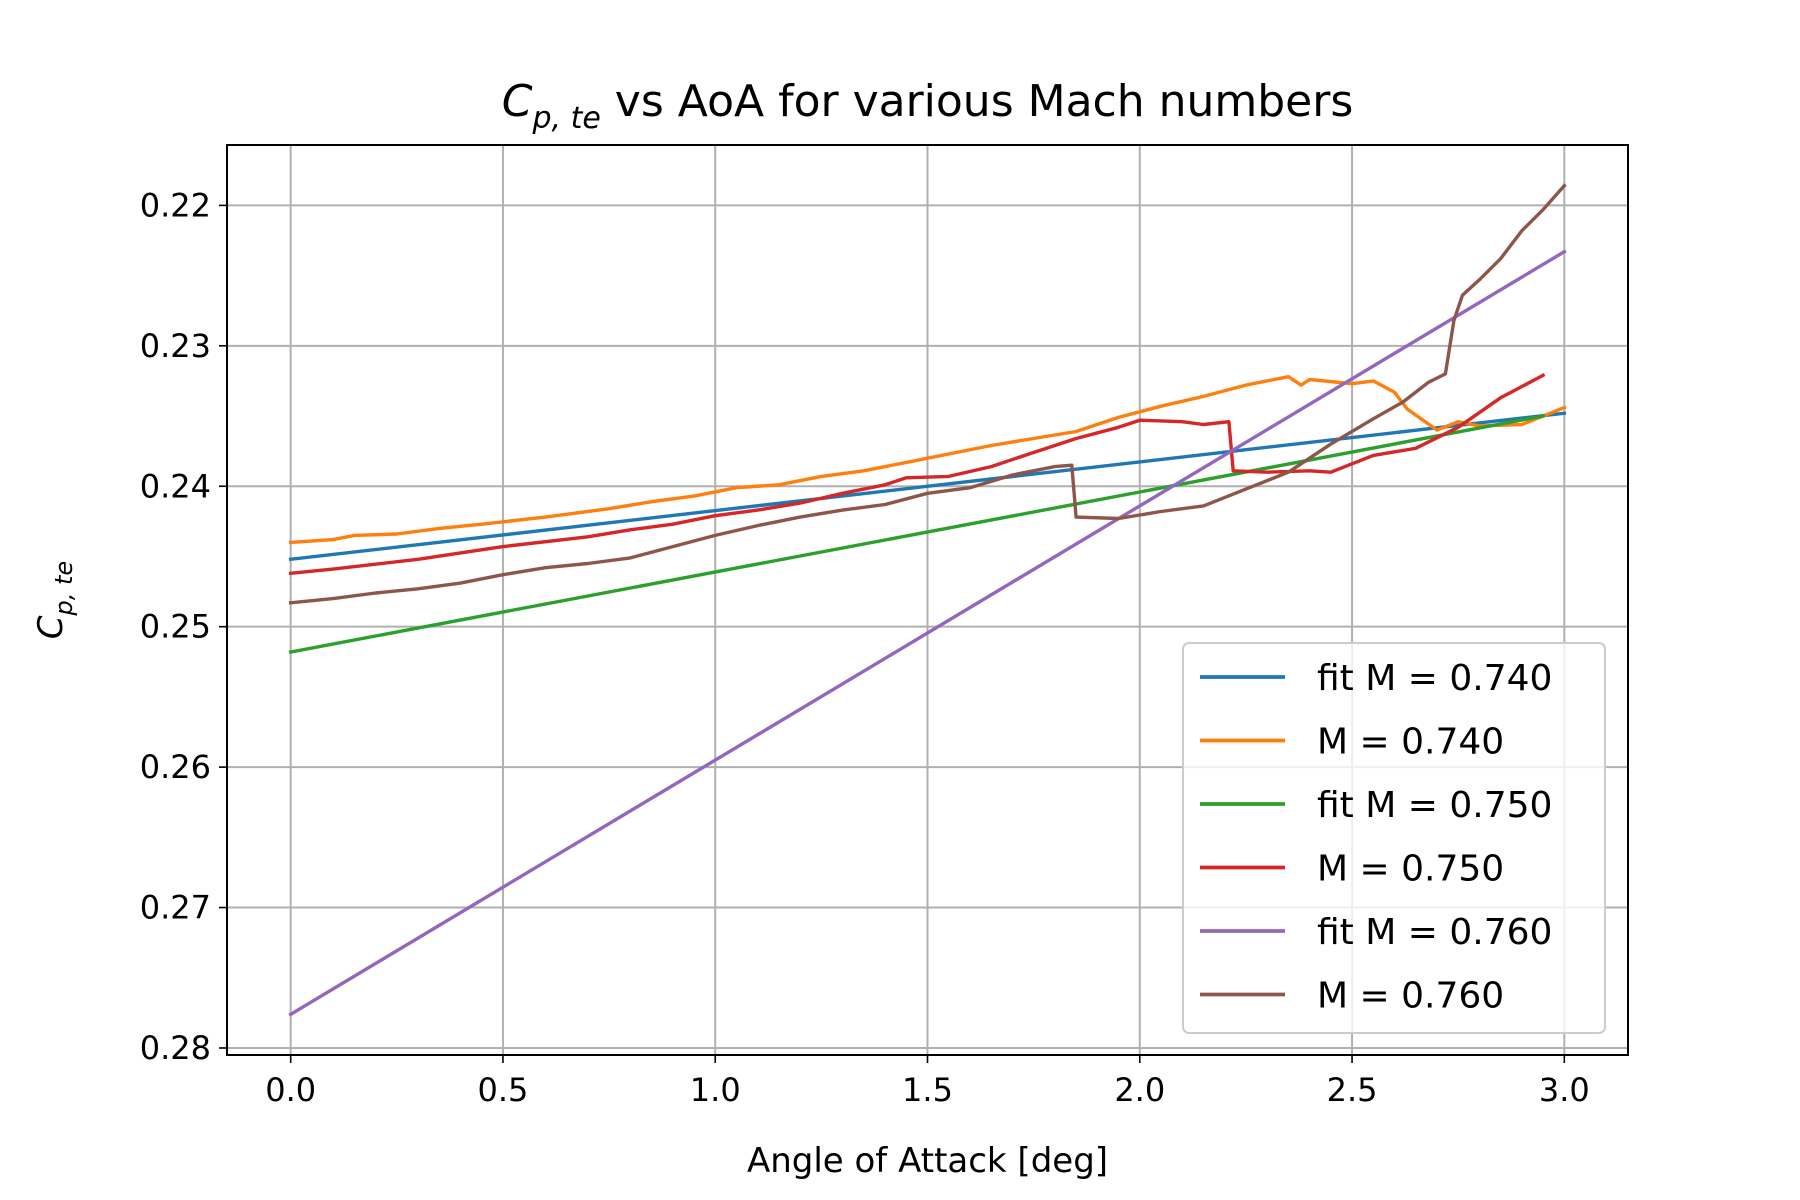 This screenshot has height=1200, width=1800. I want to click on chart-title: Cp, te vs AoA for various Mach numbers, so click(928, 106).